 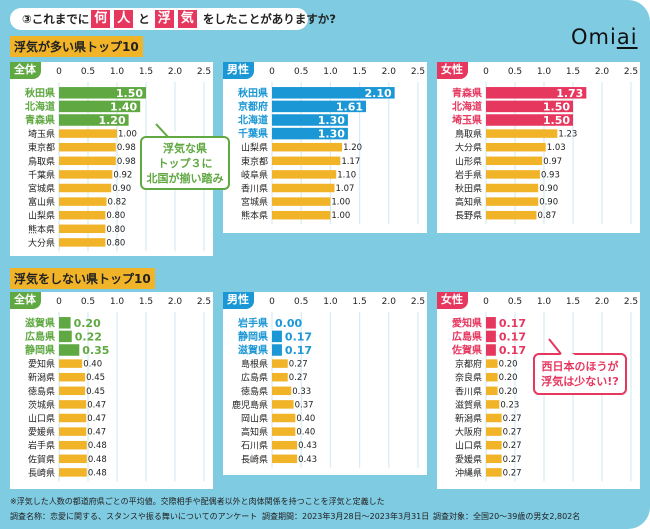 I want to click on category-label: 岐阜県, so click(x=254, y=175).